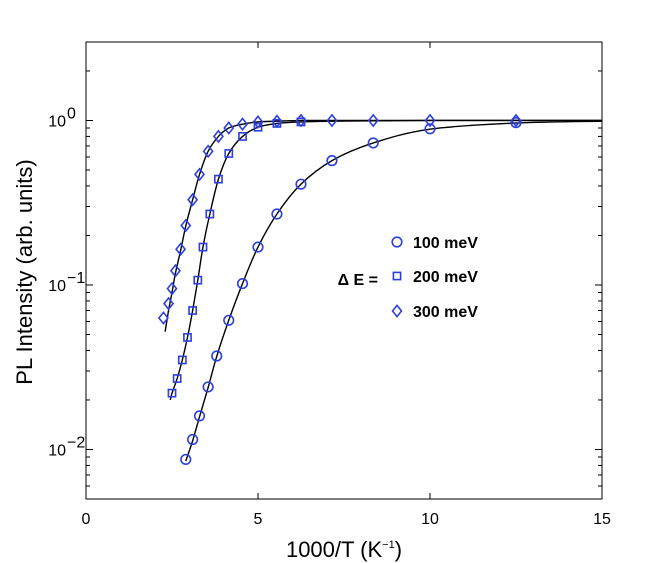 Image resolution: width=664 pixels, height=563 pixels. Describe the element at coordinates (397, 276) in the screenshot. I see `legend-marker-square` at that location.